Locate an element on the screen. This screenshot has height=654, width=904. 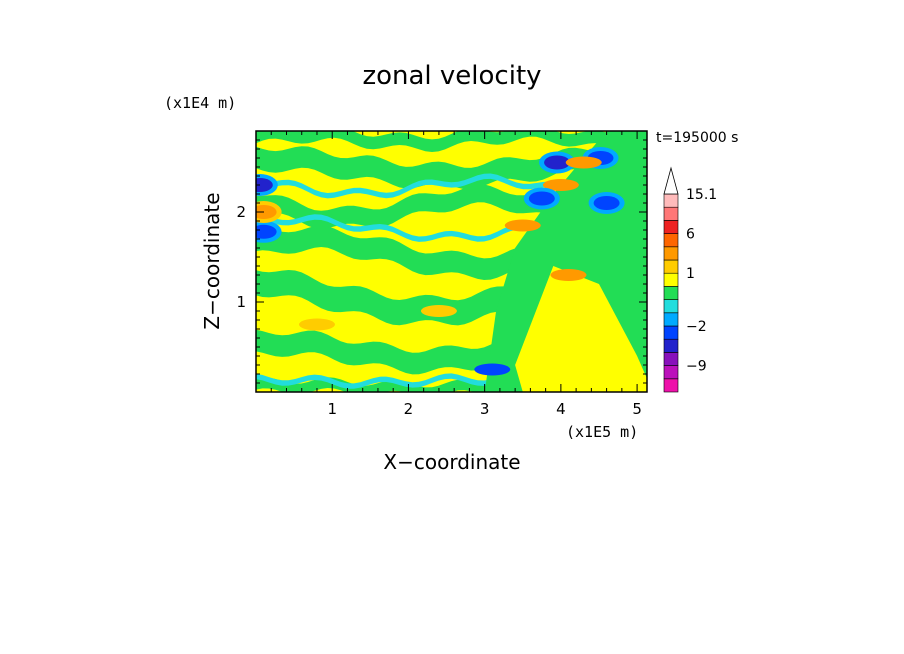
y-tick-label: 2 is located at coordinates (241, 212).